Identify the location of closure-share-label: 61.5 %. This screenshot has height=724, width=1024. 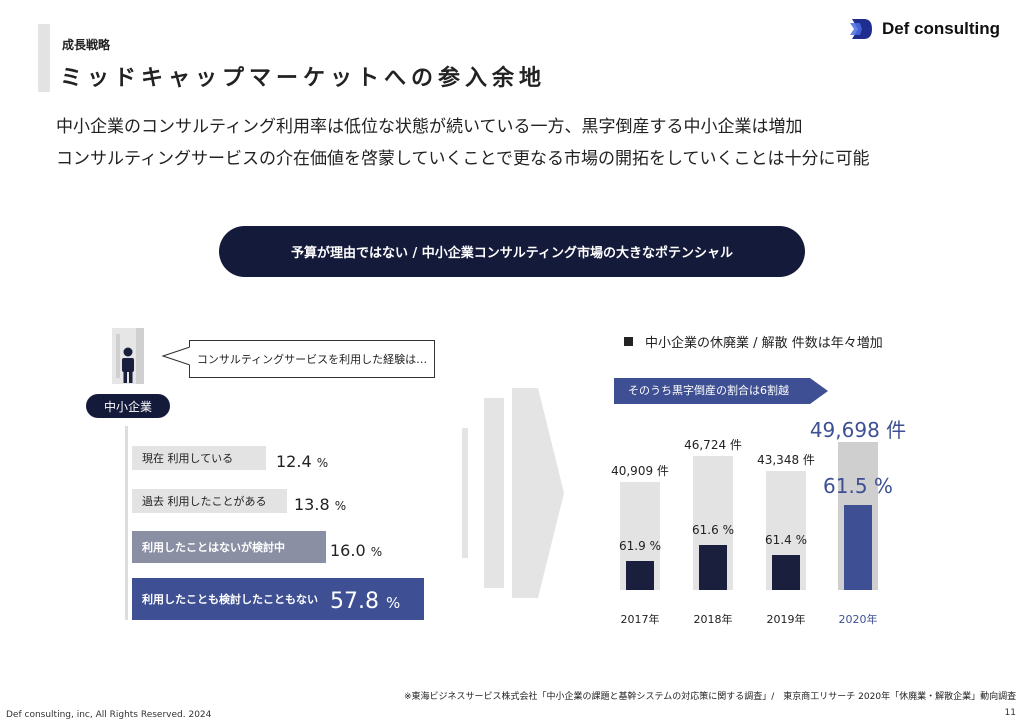
(858, 486).